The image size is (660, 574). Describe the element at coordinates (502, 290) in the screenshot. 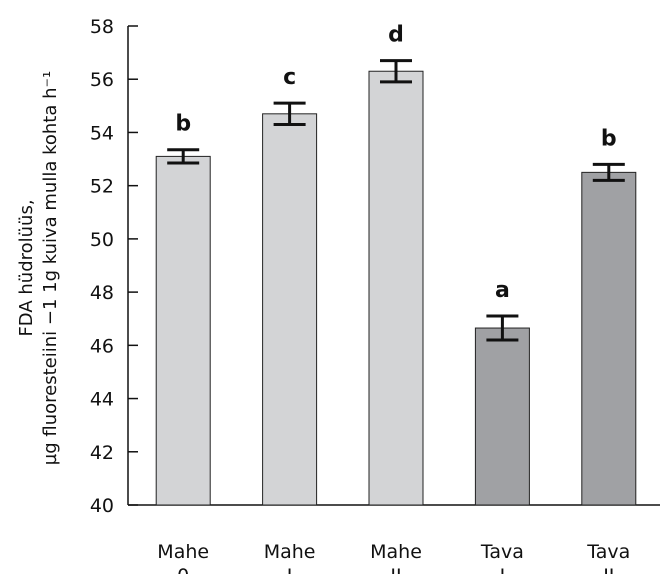

I see `significance-label: a` at that location.